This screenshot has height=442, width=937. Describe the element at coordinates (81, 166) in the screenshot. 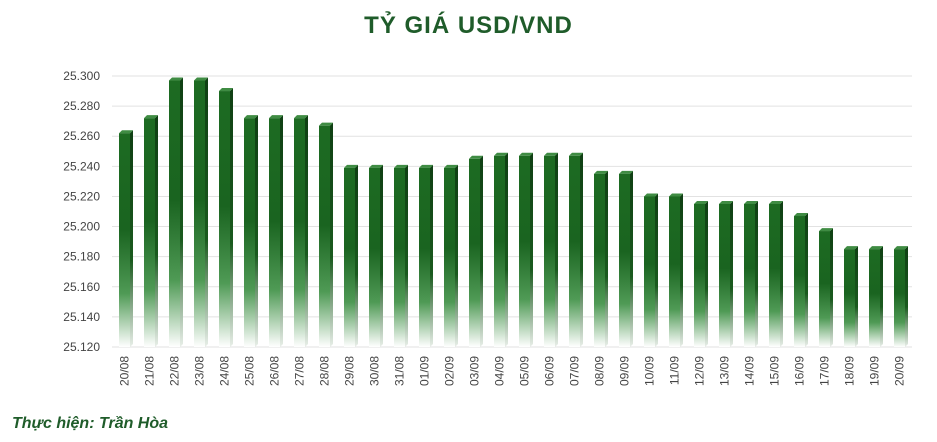

I see `y-tick-label: 25.240` at that location.